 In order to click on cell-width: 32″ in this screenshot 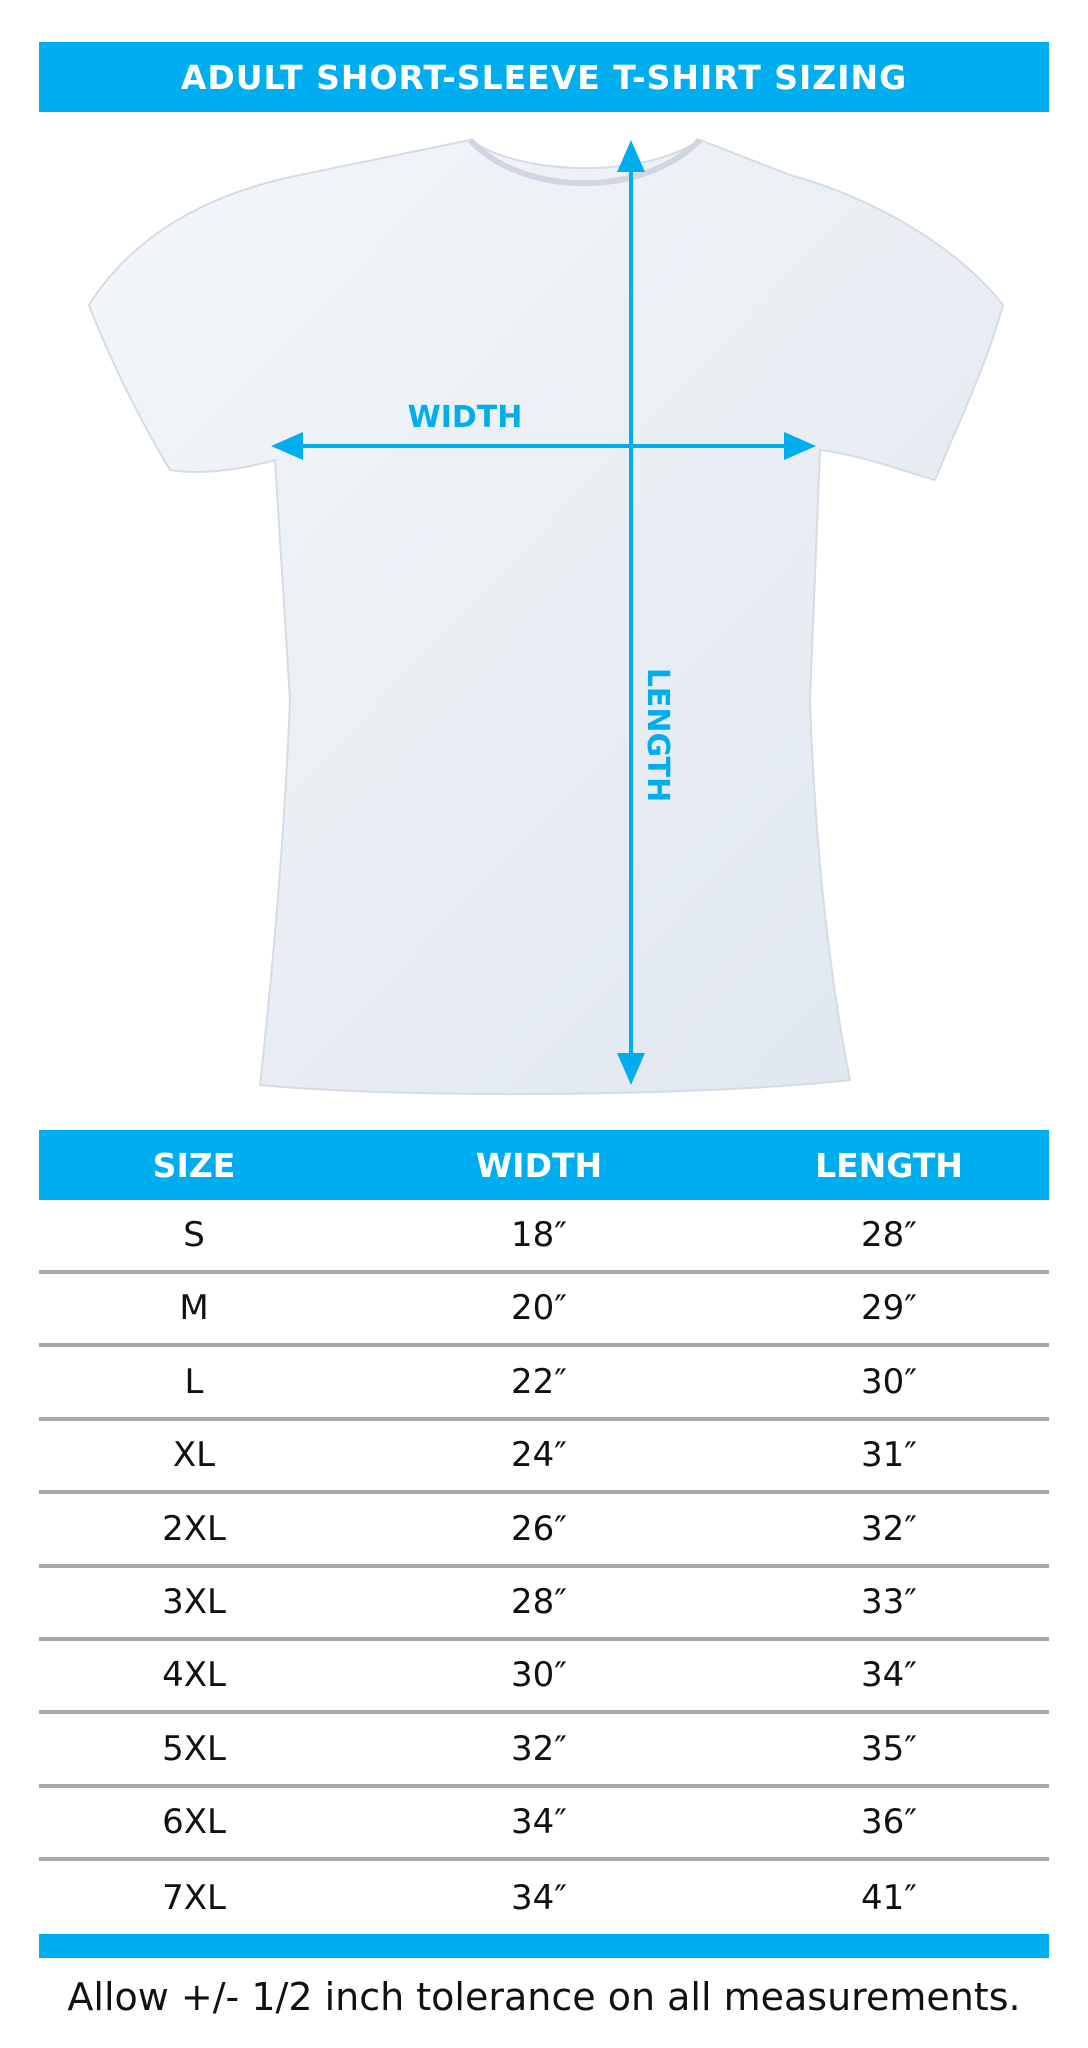, I will do `click(539, 1748)`.